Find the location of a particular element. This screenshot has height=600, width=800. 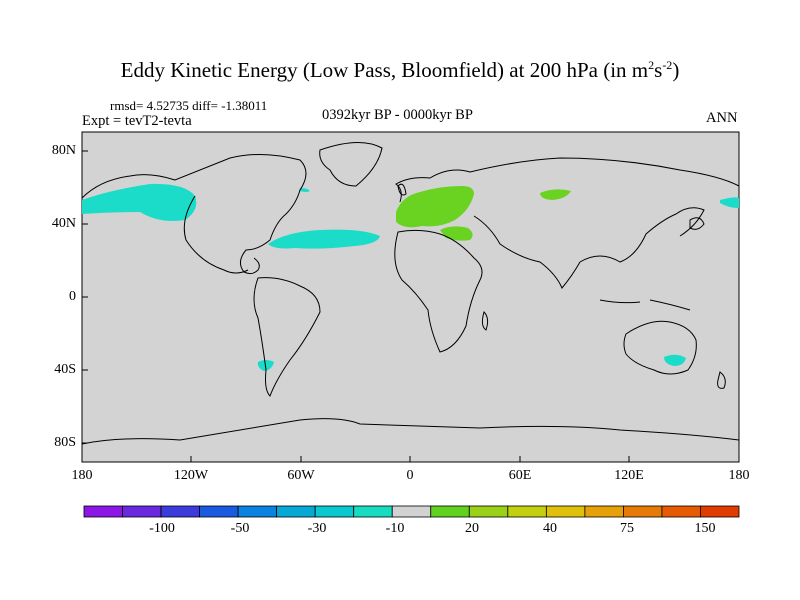

ytick-80n: 80N is located at coordinates (63, 150).